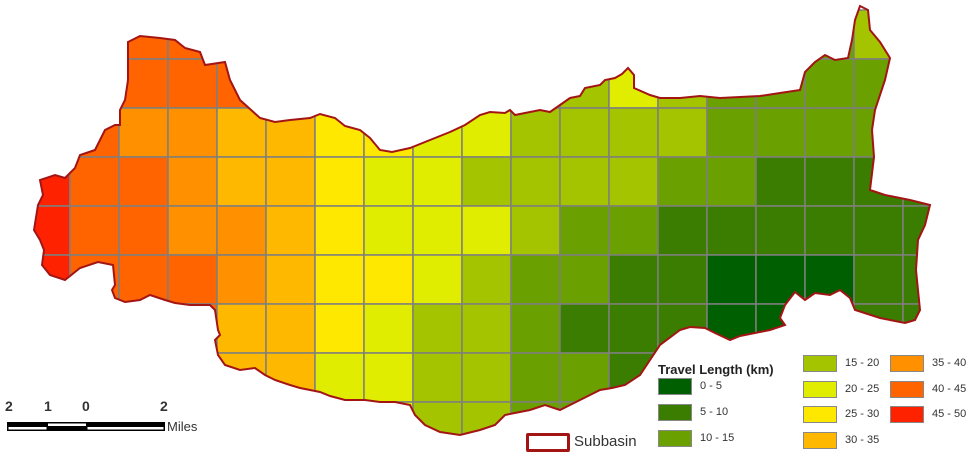  What do you see at coordinates (86, 406) in the screenshot?
I see `scale-tick: 0` at bounding box center [86, 406].